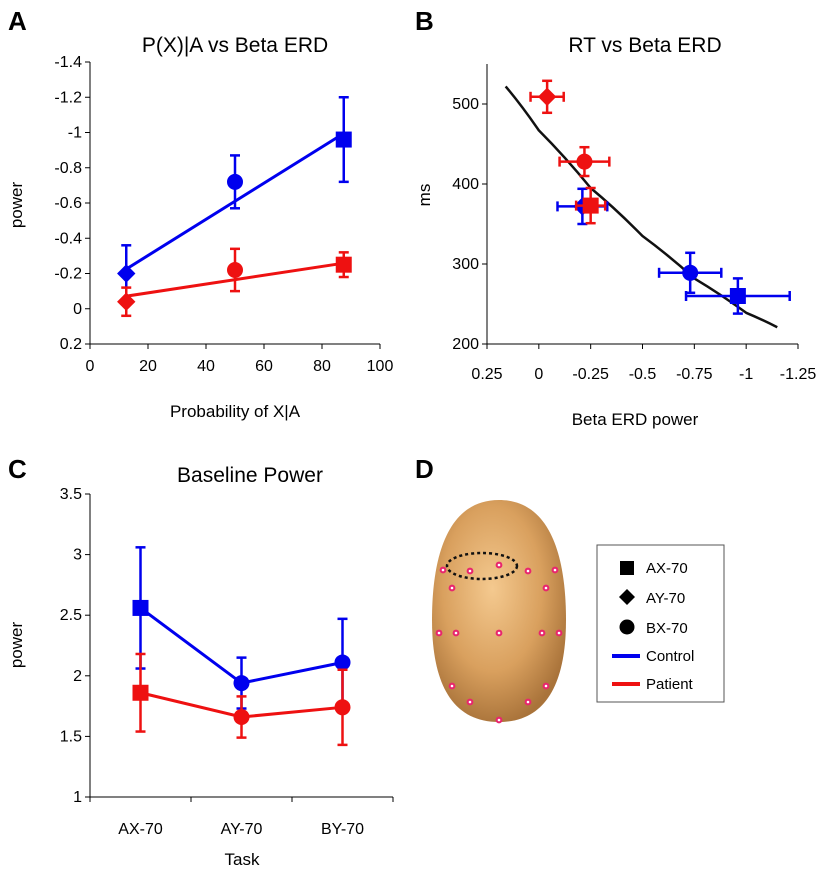 The image size is (827, 878). I want to click on chart-a-xtick-label: 60, so click(264, 366).